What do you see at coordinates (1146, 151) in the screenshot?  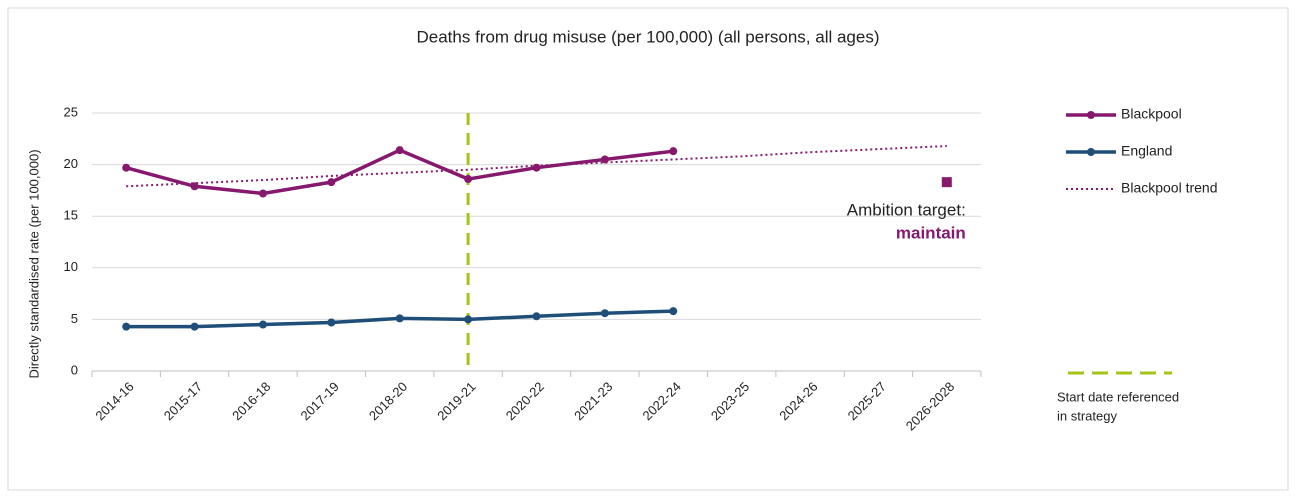 I see `legend-label: England` at bounding box center [1146, 151].